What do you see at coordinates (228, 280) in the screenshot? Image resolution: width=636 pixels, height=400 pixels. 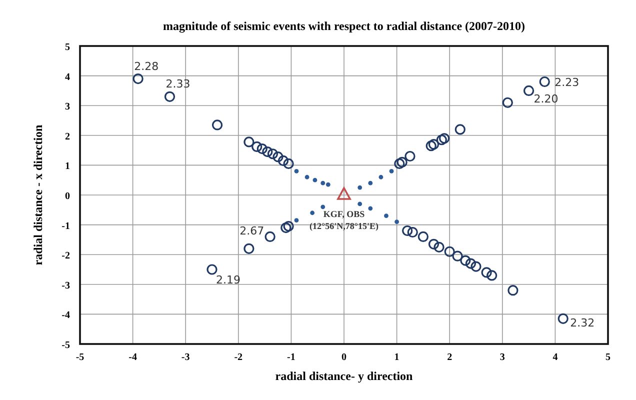 I see `annotation: 2.19` at bounding box center [228, 280].